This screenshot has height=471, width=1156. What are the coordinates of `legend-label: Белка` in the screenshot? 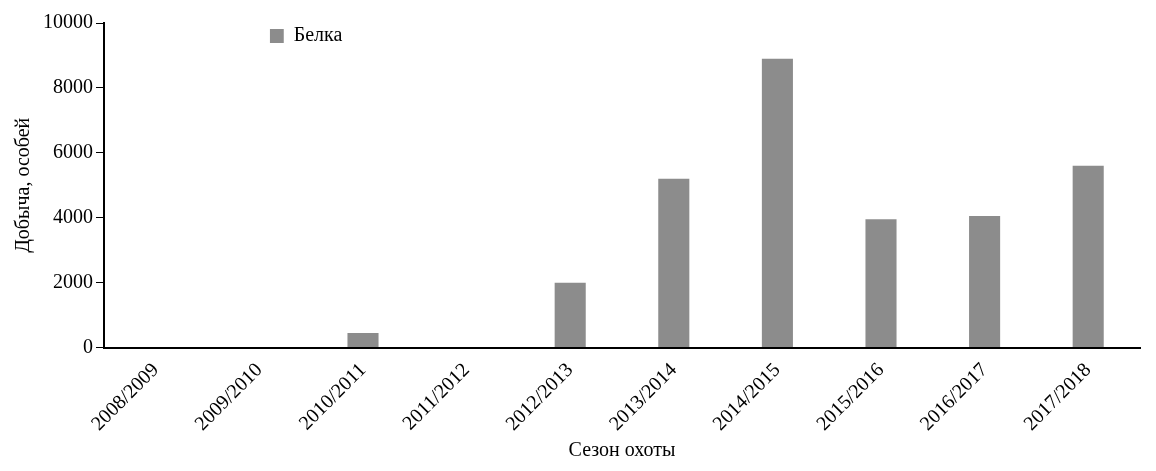 It's located at (318, 34).